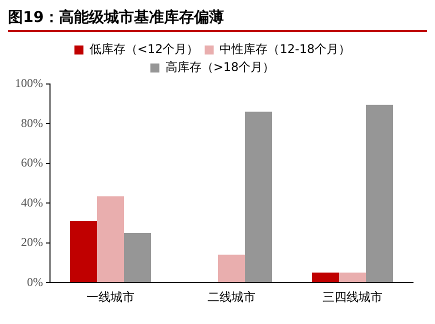  What do you see at coordinates (110, 297) in the screenshot?
I see `x-tick-label: 一线城市` at bounding box center [110, 297].